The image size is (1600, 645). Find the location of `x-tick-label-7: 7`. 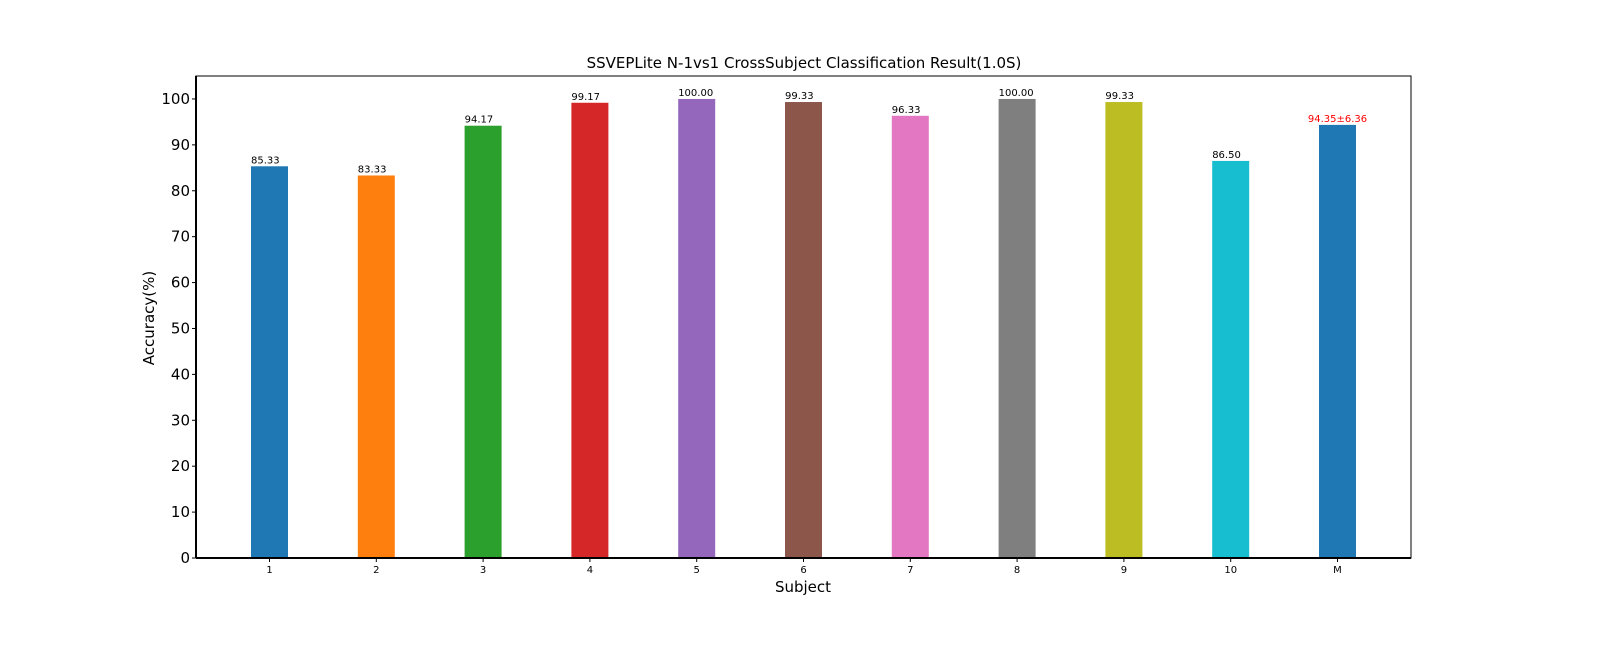

x-tick-label-7: 7 is located at coordinates (910, 570).